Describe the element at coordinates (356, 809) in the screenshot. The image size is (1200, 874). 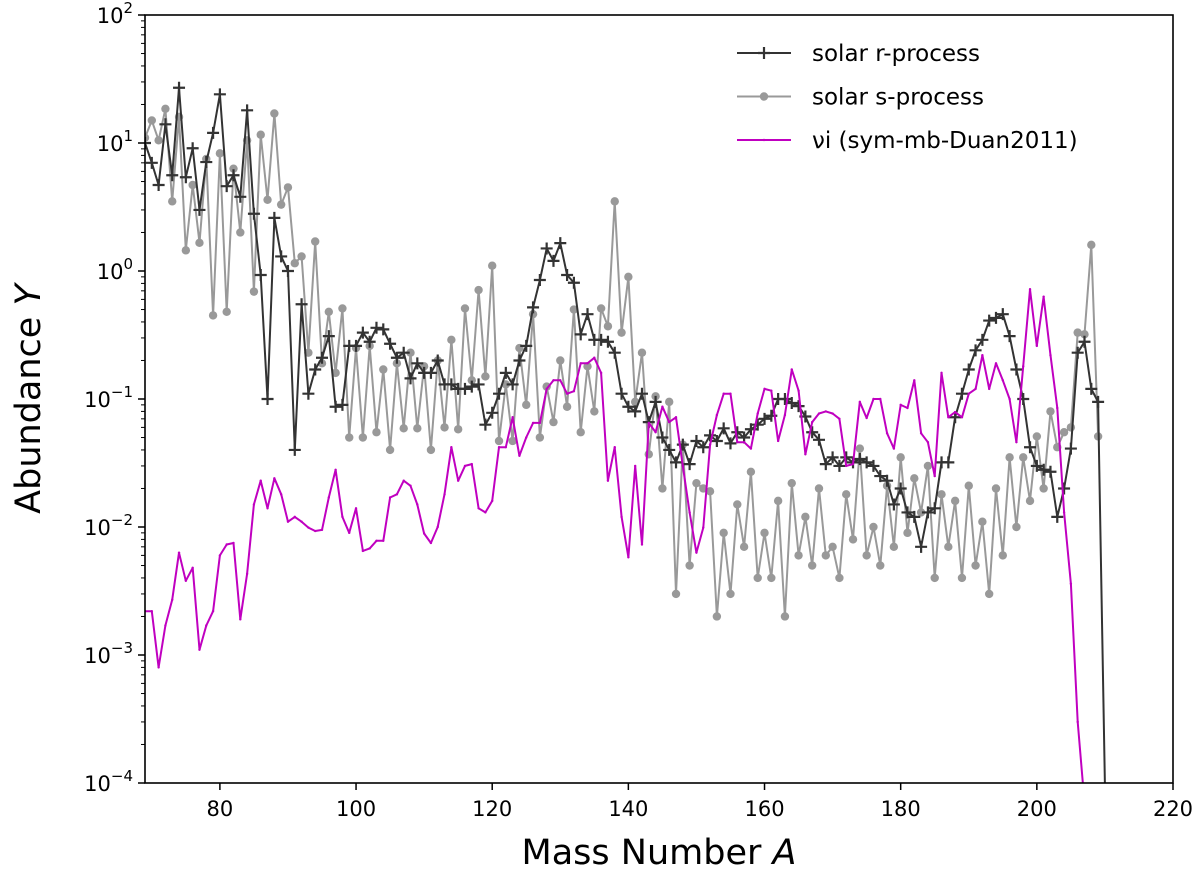
I see `x-tick-label: 100` at that location.